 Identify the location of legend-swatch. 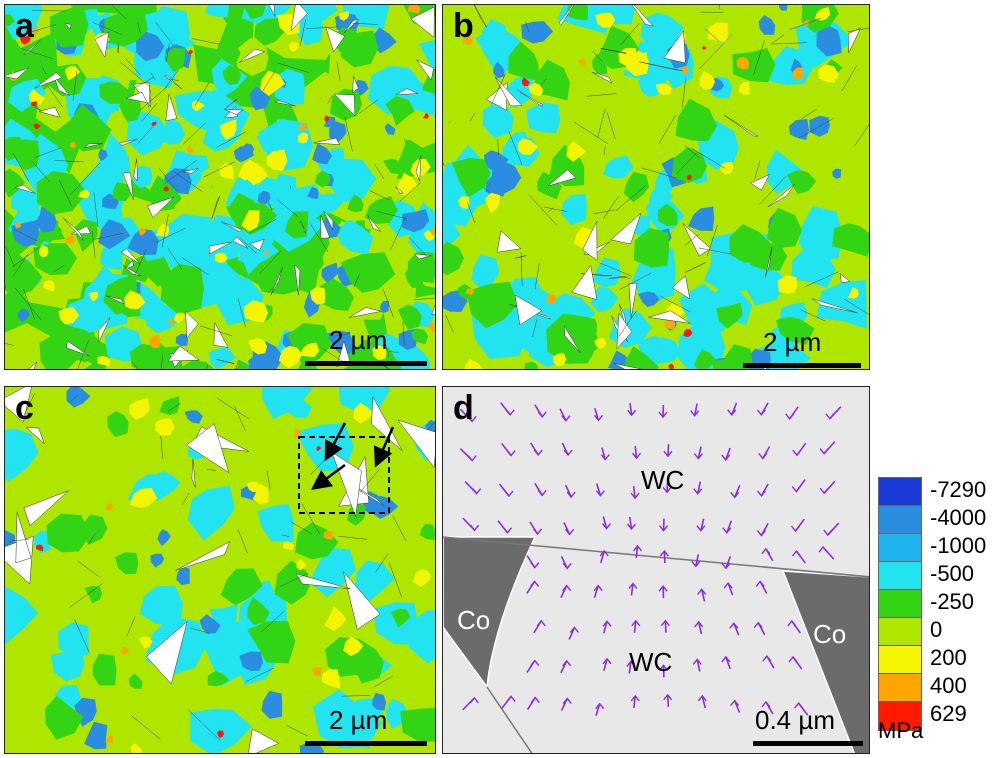
(900, 716).